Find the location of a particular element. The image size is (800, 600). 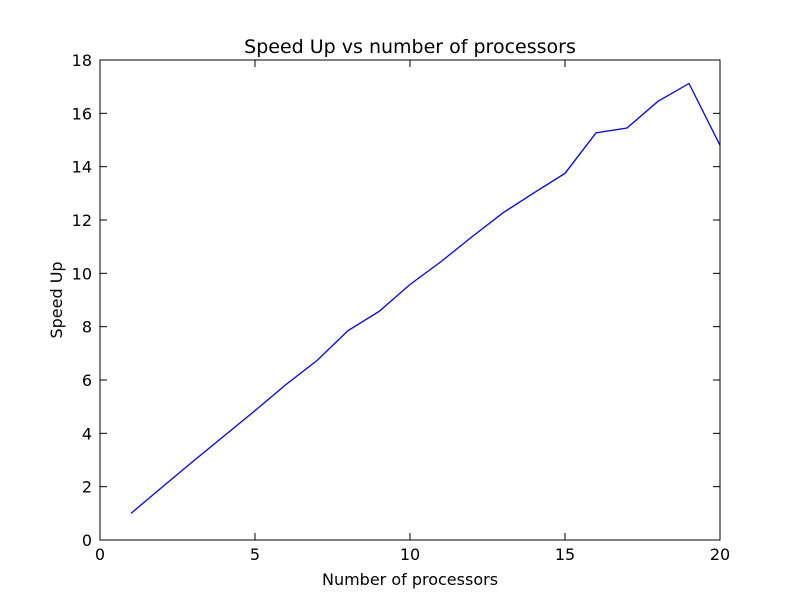

y-axis-title: Speed Up is located at coordinates (56, 299).